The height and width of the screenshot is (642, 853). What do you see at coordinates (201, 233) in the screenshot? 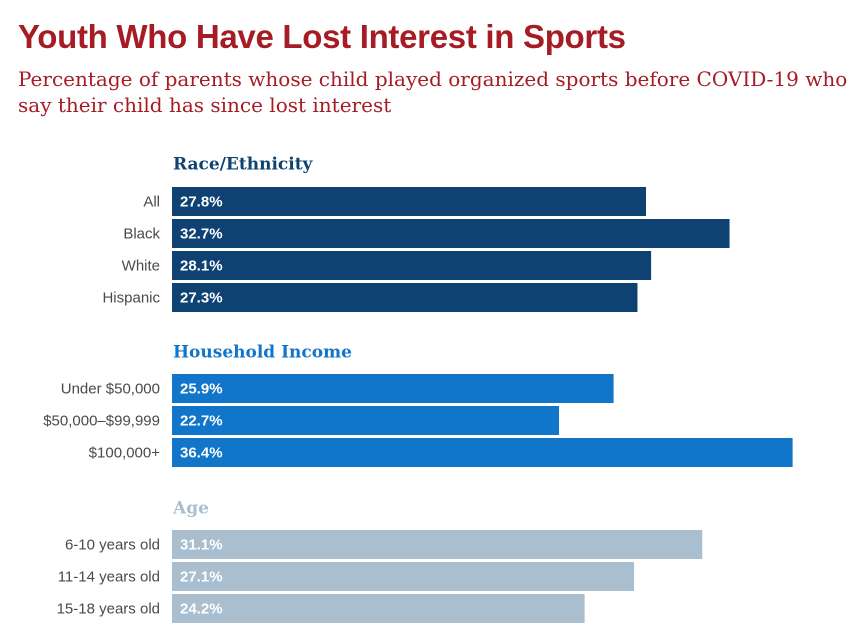
I see `data-label: 32.7%` at bounding box center [201, 233].